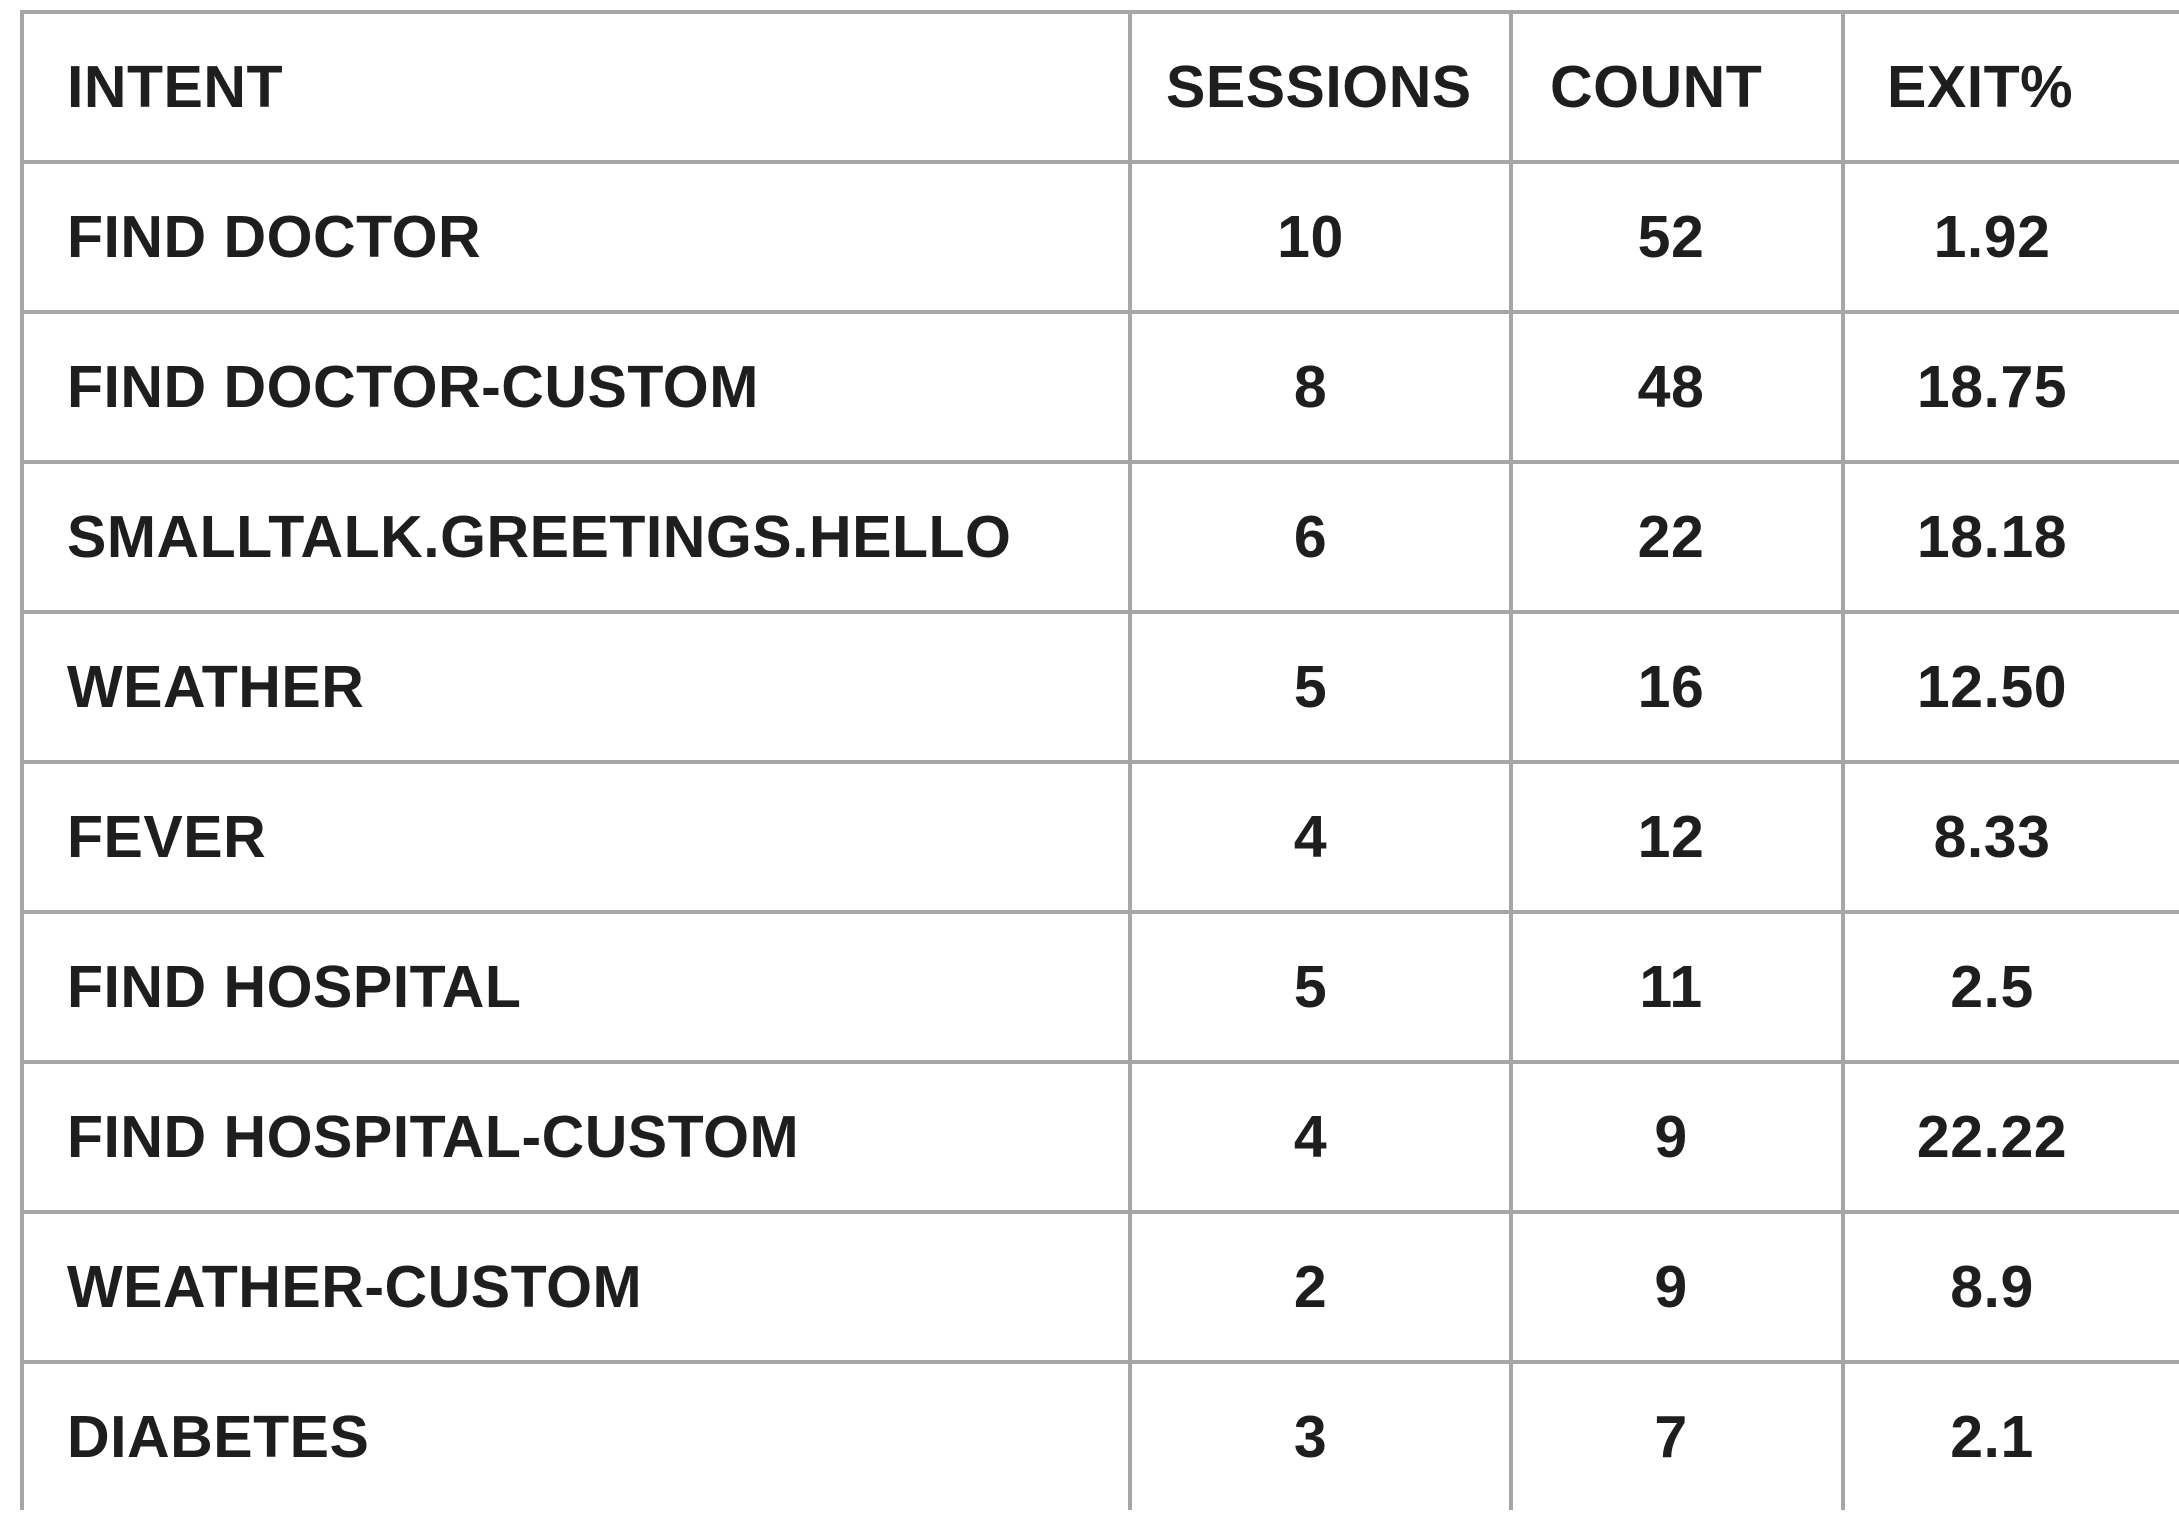 Image resolution: width=2179 pixels, height=1515 pixels. I want to click on intent-cell: FIND DOCTOR-CUSTOM, so click(577, 388).